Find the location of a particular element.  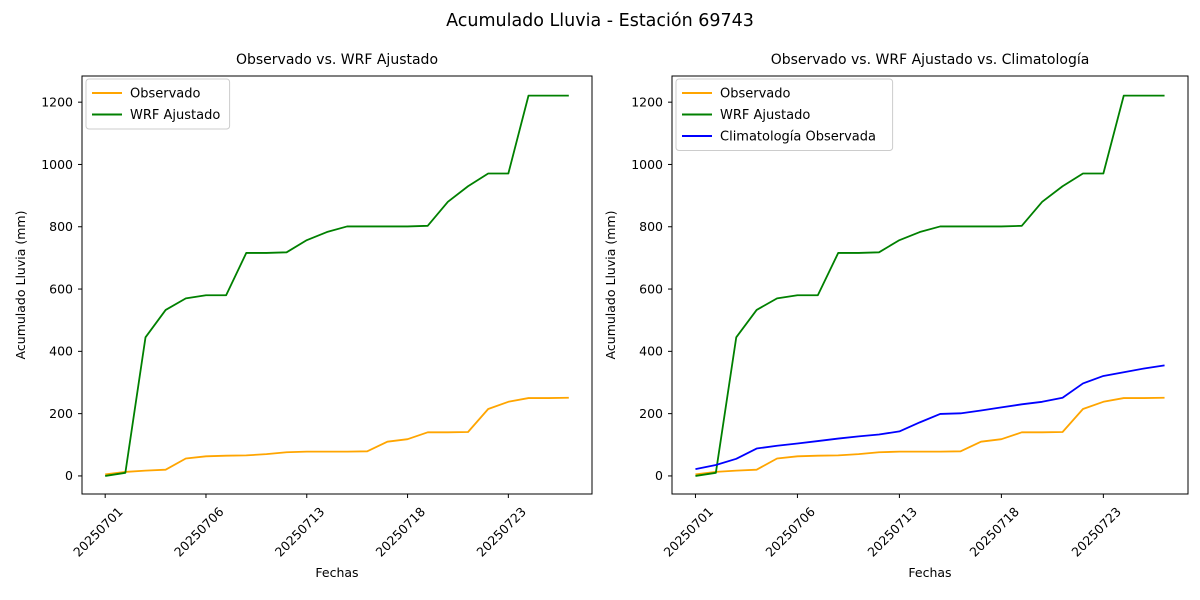

legend-entry: Climatología Observada is located at coordinates (779, 137).